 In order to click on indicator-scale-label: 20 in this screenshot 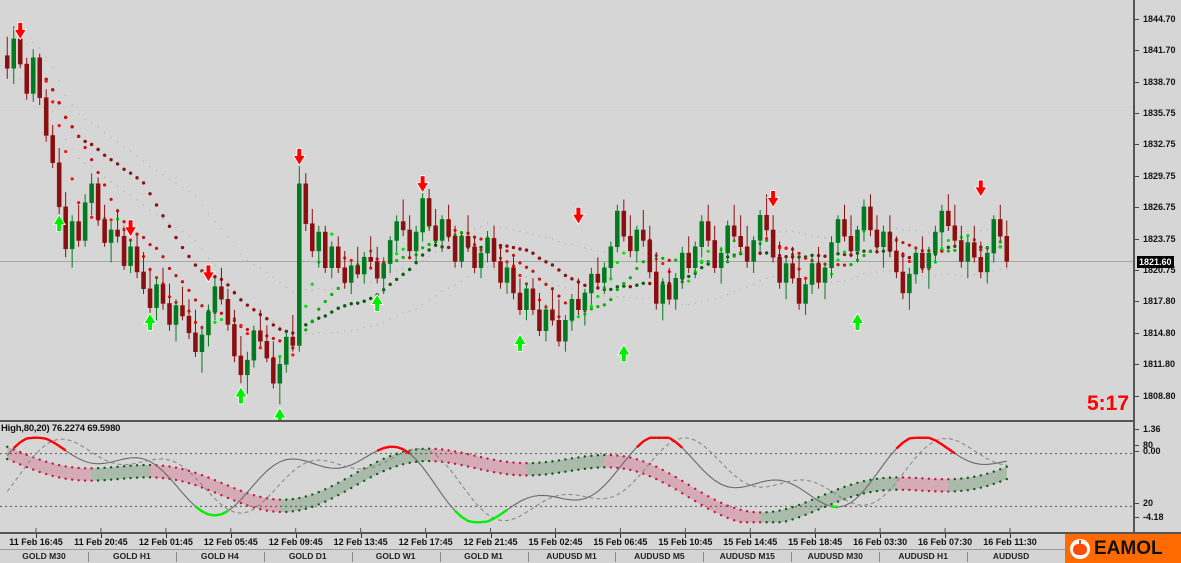, I will do `click(1148, 503)`.